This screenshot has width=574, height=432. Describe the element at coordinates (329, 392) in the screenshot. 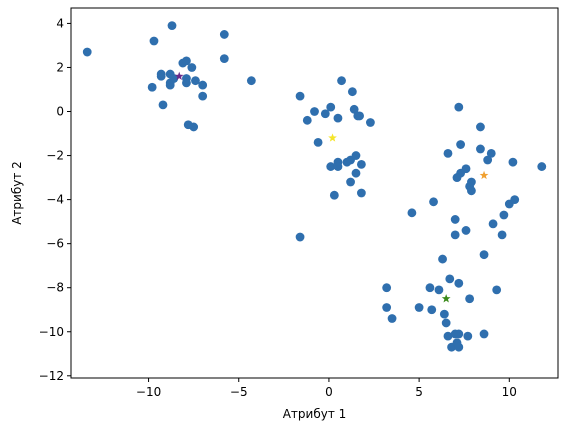

I see `x-tick-label: 0` at that location.